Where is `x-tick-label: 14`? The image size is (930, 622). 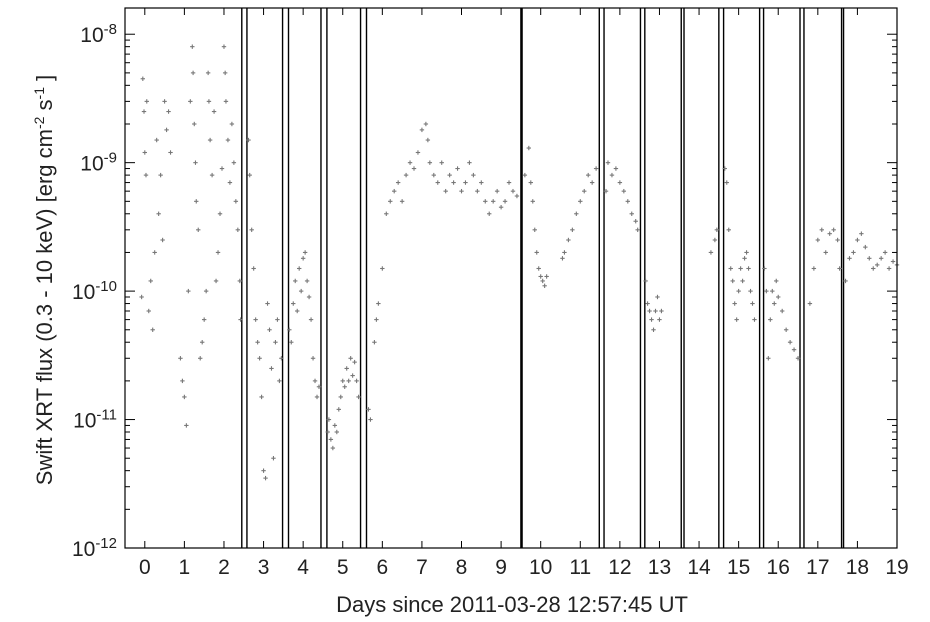
x-tick-label: 14 is located at coordinates (699, 567).